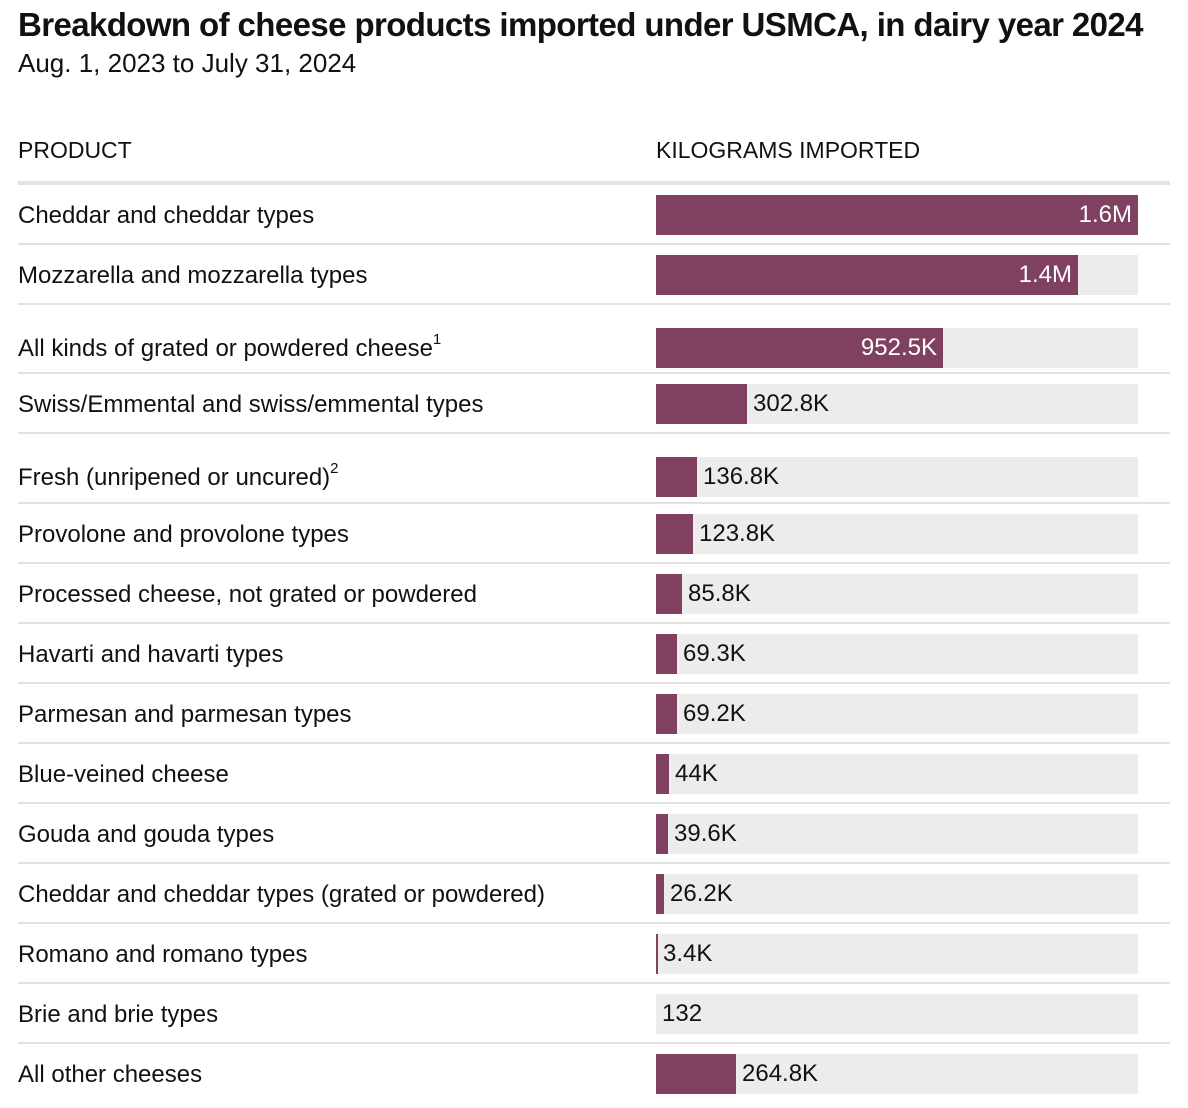  What do you see at coordinates (719, 593) in the screenshot?
I see `value-label: 85.8K` at bounding box center [719, 593].